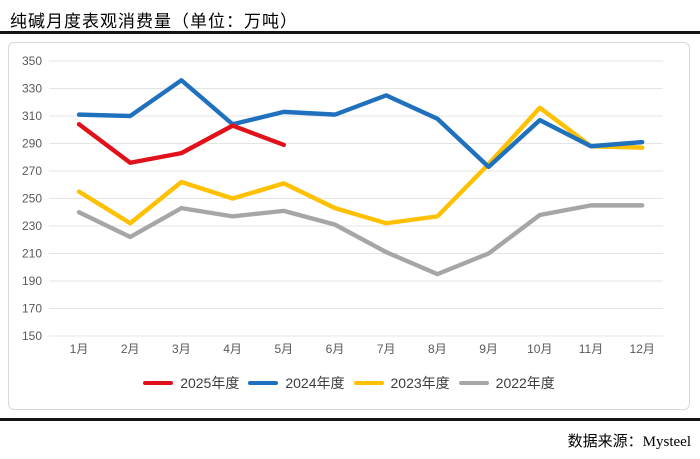 The height and width of the screenshot is (459, 700). I want to click on chart-legend: 2025年度 2024年度 2023年度 2022年度, so click(349, 383).